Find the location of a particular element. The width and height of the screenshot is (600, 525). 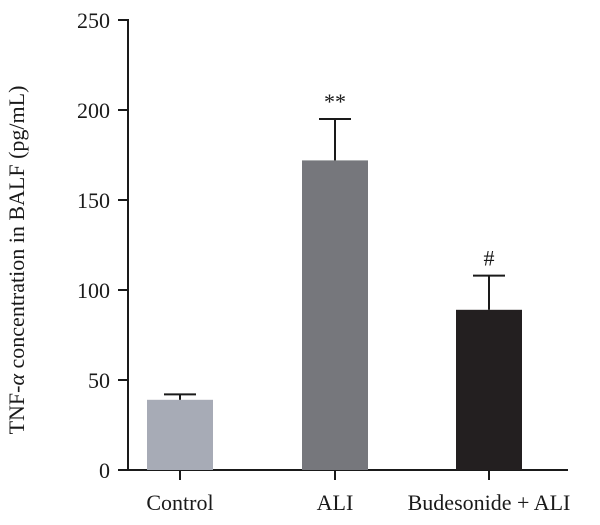

y-tick-label: 100 is located at coordinates (93, 290).